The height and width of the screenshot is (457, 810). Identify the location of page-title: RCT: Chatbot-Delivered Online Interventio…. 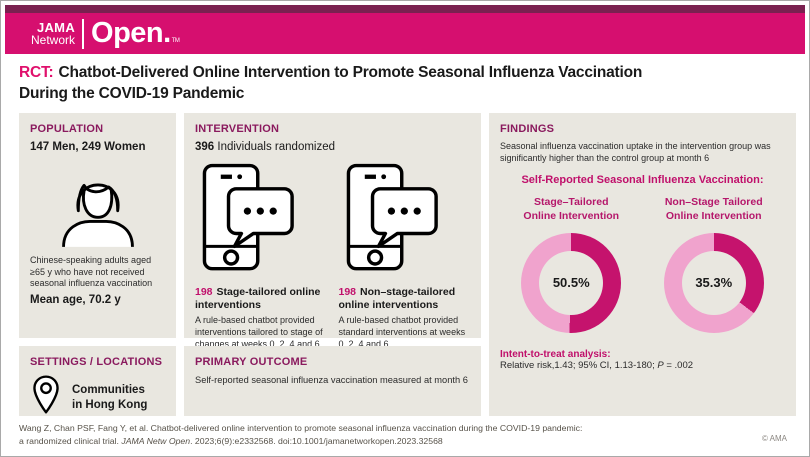
(409, 84).